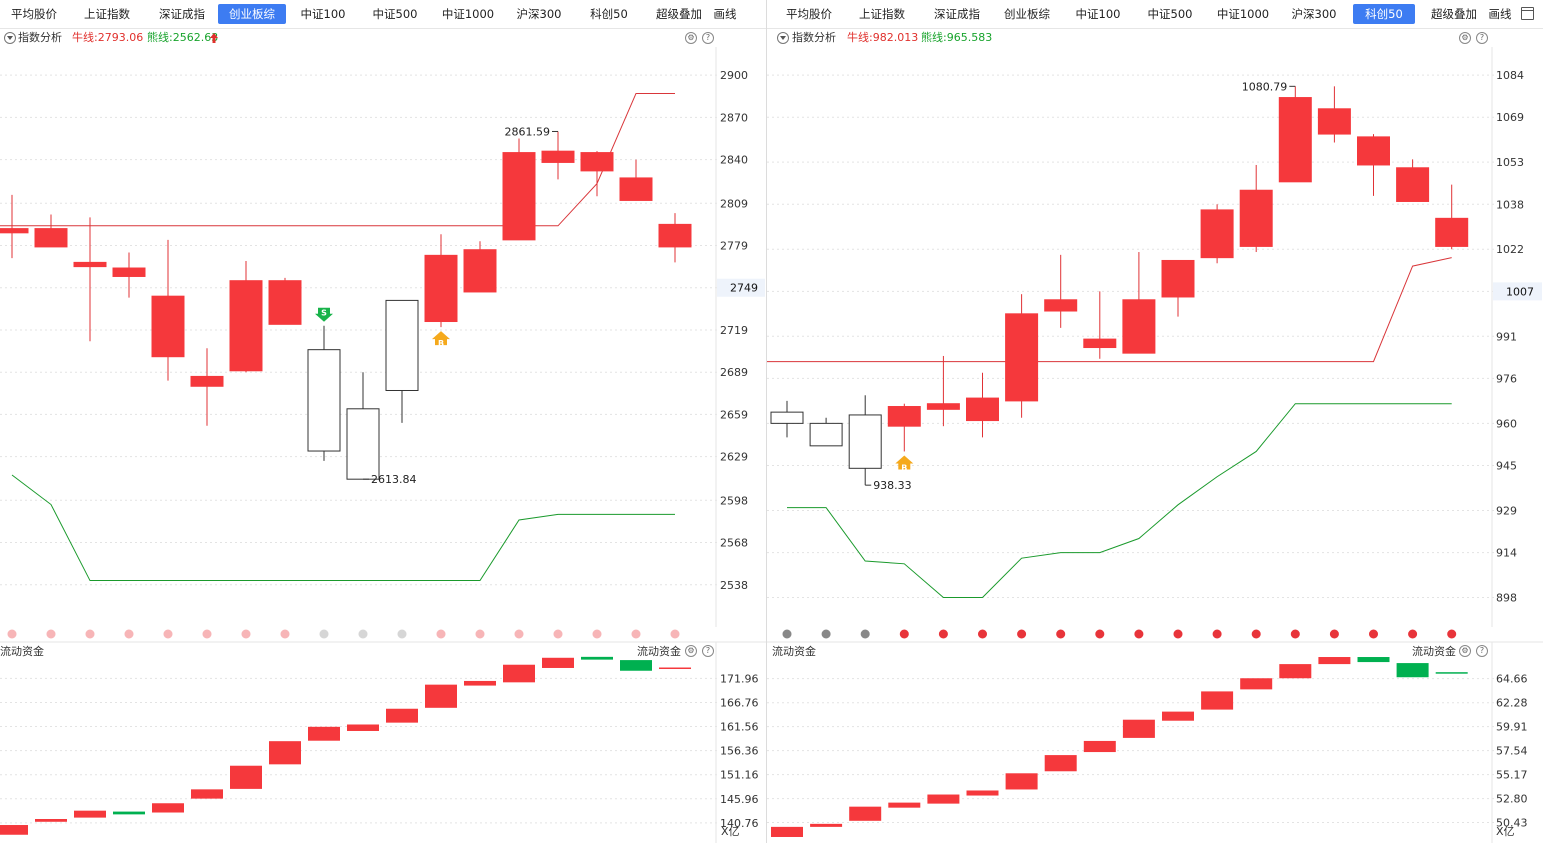  What do you see at coordinates (734, 117) in the screenshot?
I see `y-tick-label: 2870` at bounding box center [734, 117].